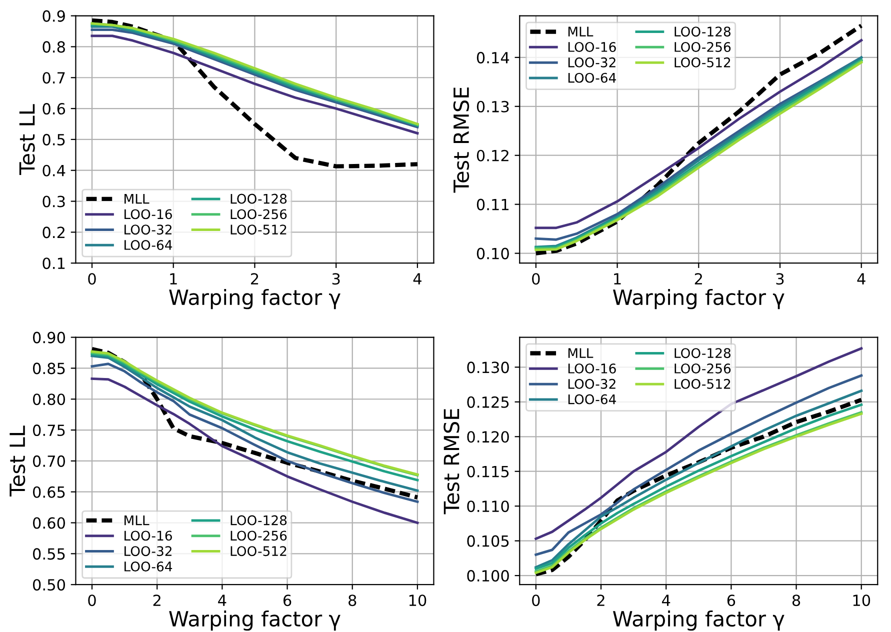 This screenshot has width=891, height=632. Describe the element at coordinates (49, 430) in the screenshot. I see `y-tick-label: 0.75` at that location.